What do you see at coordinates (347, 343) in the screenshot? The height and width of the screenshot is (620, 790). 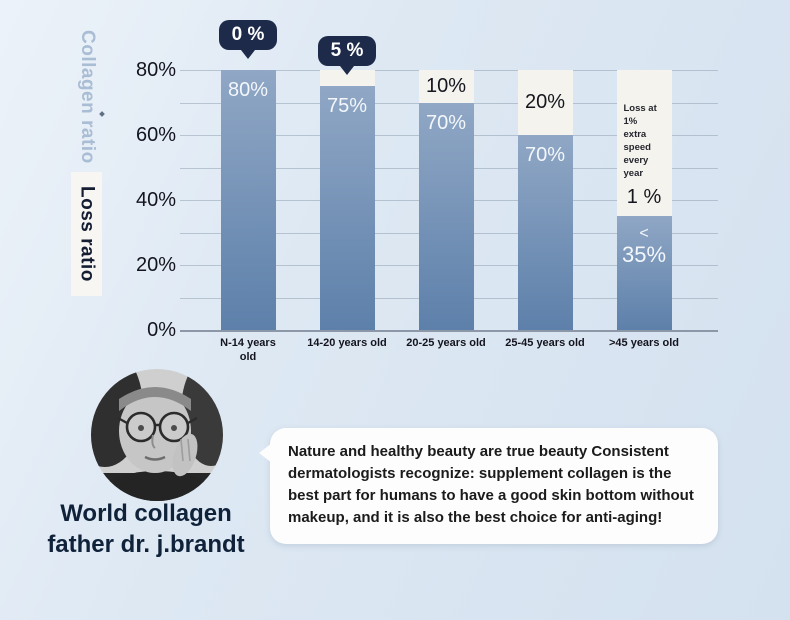 I see `x-axis-category-label: 14-20 years old` at bounding box center [347, 343].